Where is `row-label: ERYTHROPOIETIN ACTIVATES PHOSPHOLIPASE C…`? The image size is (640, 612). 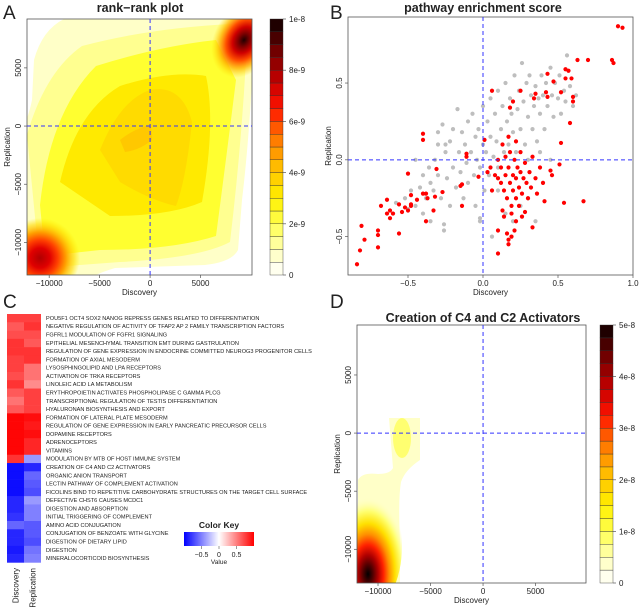
row-label: ERYTHROPOIETIN ACTIVATES PHOSPHOLIPASE C… is located at coordinates (133, 393).